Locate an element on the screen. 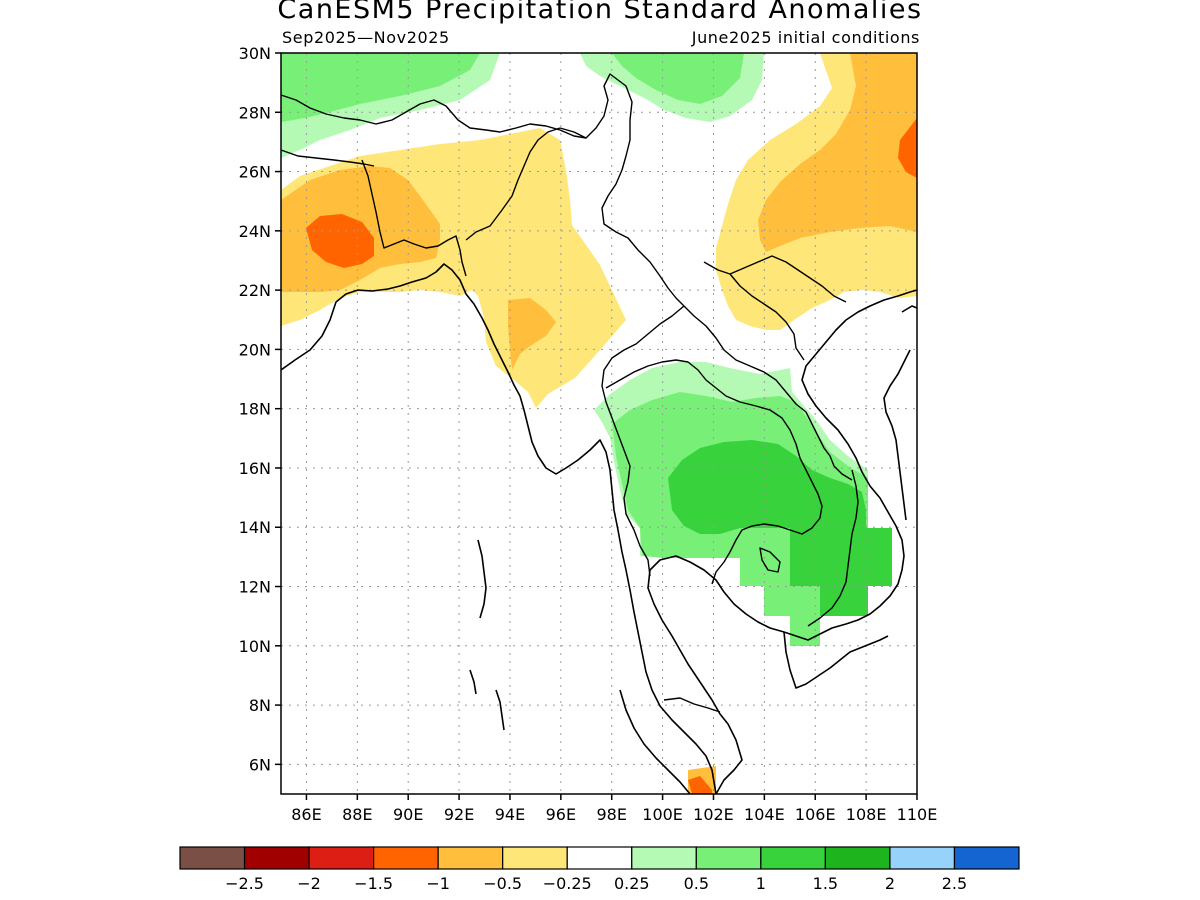 This screenshot has width=1200, height=900. latitude-labels: 30N 28N 26N 24N 22N 20N 18N 16N 14N 12N 10N 8N 6N is located at coordinates (260, 409).